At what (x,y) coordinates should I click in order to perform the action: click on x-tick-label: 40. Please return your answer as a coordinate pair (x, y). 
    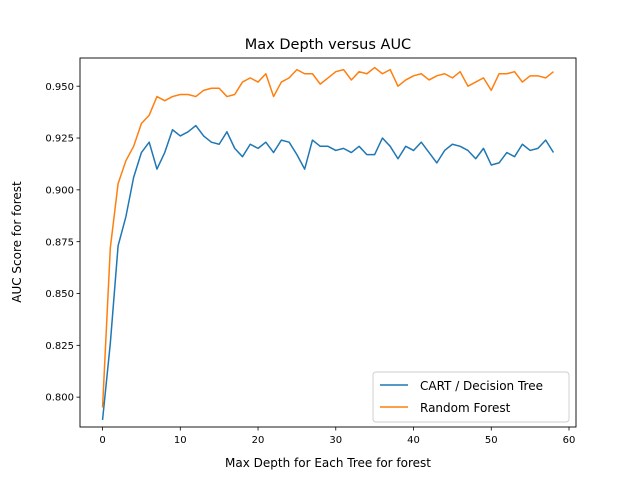
    Looking at the image, I should click on (413, 440).